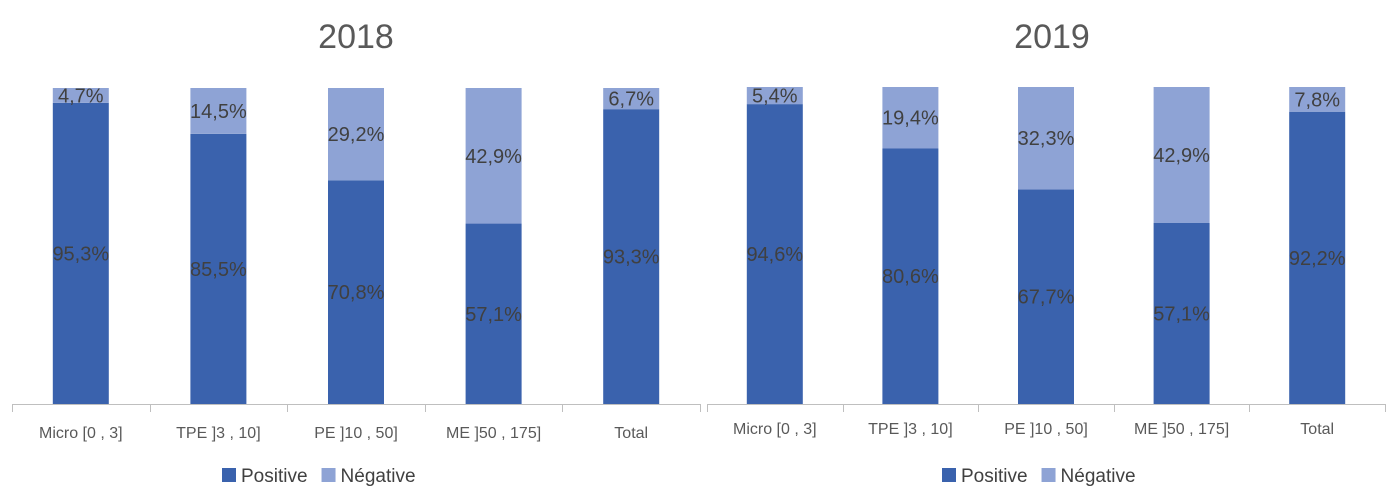  I want to click on data-label: 5,4%, so click(775, 97).